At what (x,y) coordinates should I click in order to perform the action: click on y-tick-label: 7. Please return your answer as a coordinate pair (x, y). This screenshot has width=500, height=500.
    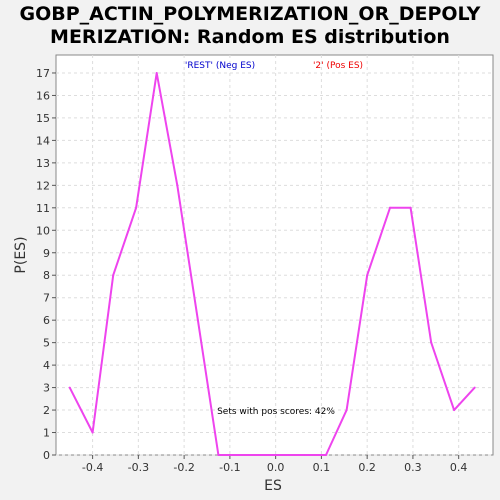
    Looking at the image, I should click on (46, 298).